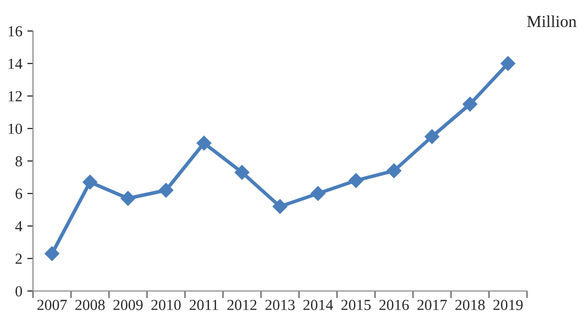  What do you see at coordinates (394, 305) in the screenshot?
I see `x-tick-label: 2016` at bounding box center [394, 305].